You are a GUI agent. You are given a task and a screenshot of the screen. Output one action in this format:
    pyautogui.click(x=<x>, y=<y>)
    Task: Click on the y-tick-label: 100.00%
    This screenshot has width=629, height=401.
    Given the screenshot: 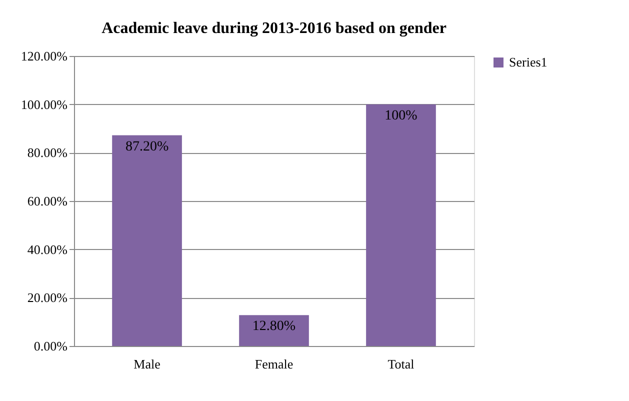 What is the action you would take?
    pyautogui.click(x=44, y=104)
    